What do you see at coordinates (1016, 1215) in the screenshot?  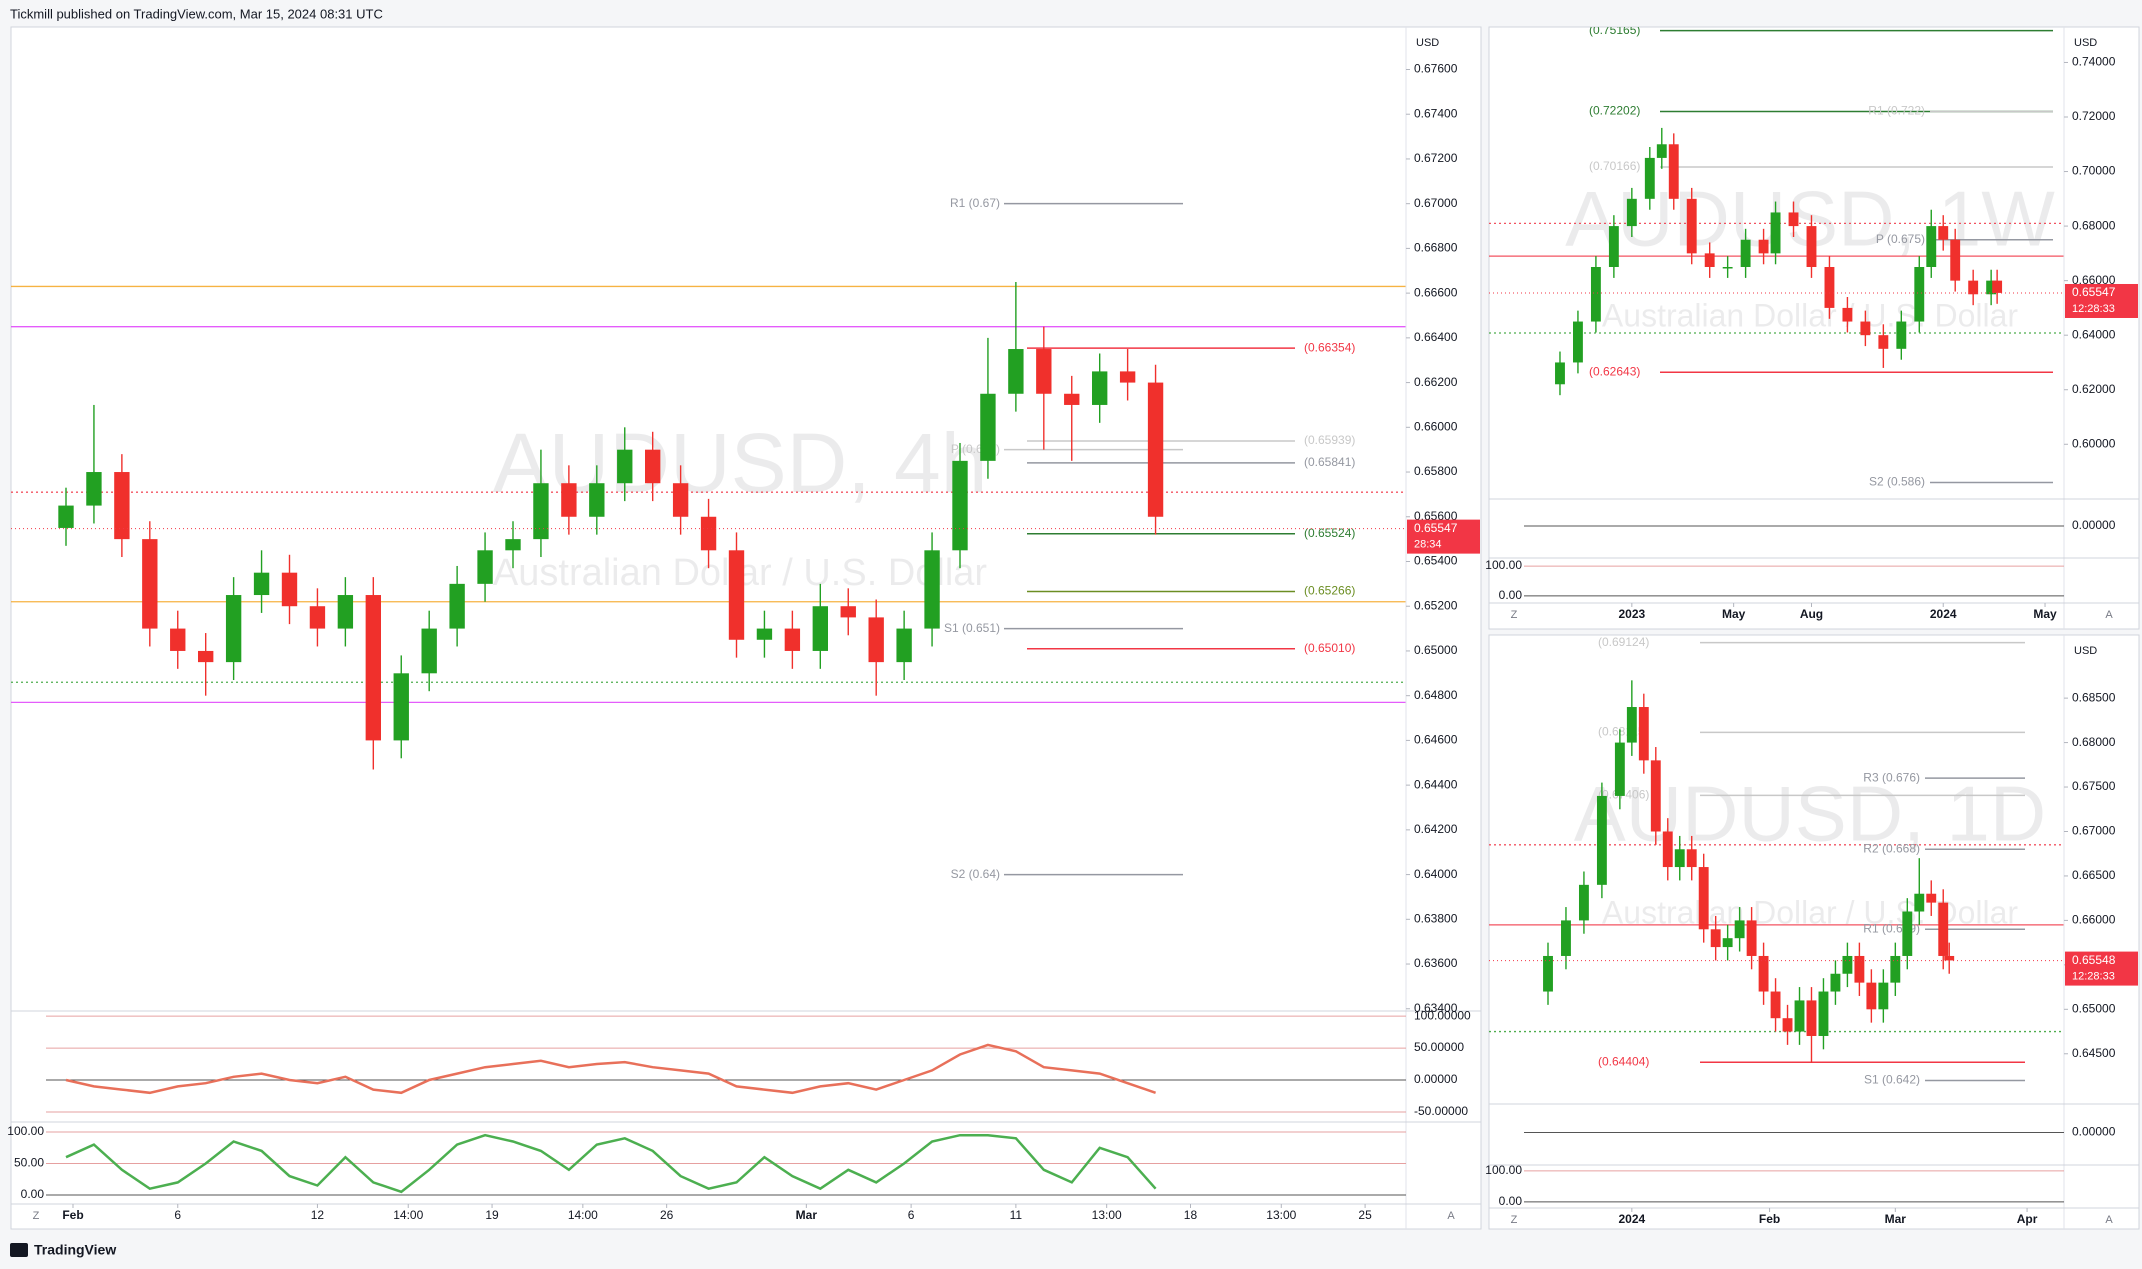 I see `x-tick-label: 11` at bounding box center [1016, 1215].